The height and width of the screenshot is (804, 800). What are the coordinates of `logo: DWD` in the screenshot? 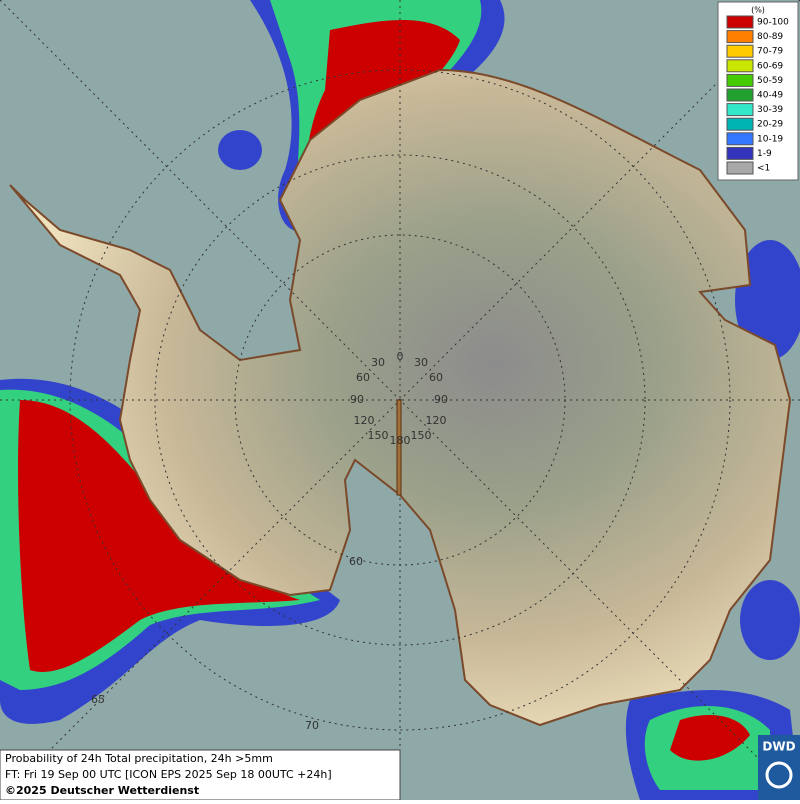 It's located at (778, 747).